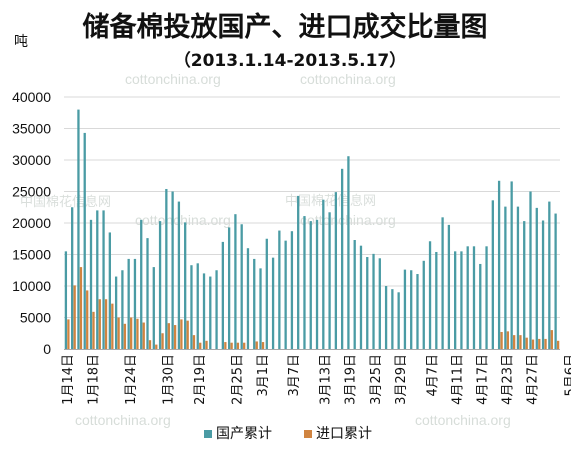 This screenshot has height=459, width=571. I want to click on legend: 国产累计 进口累计, so click(288, 434).